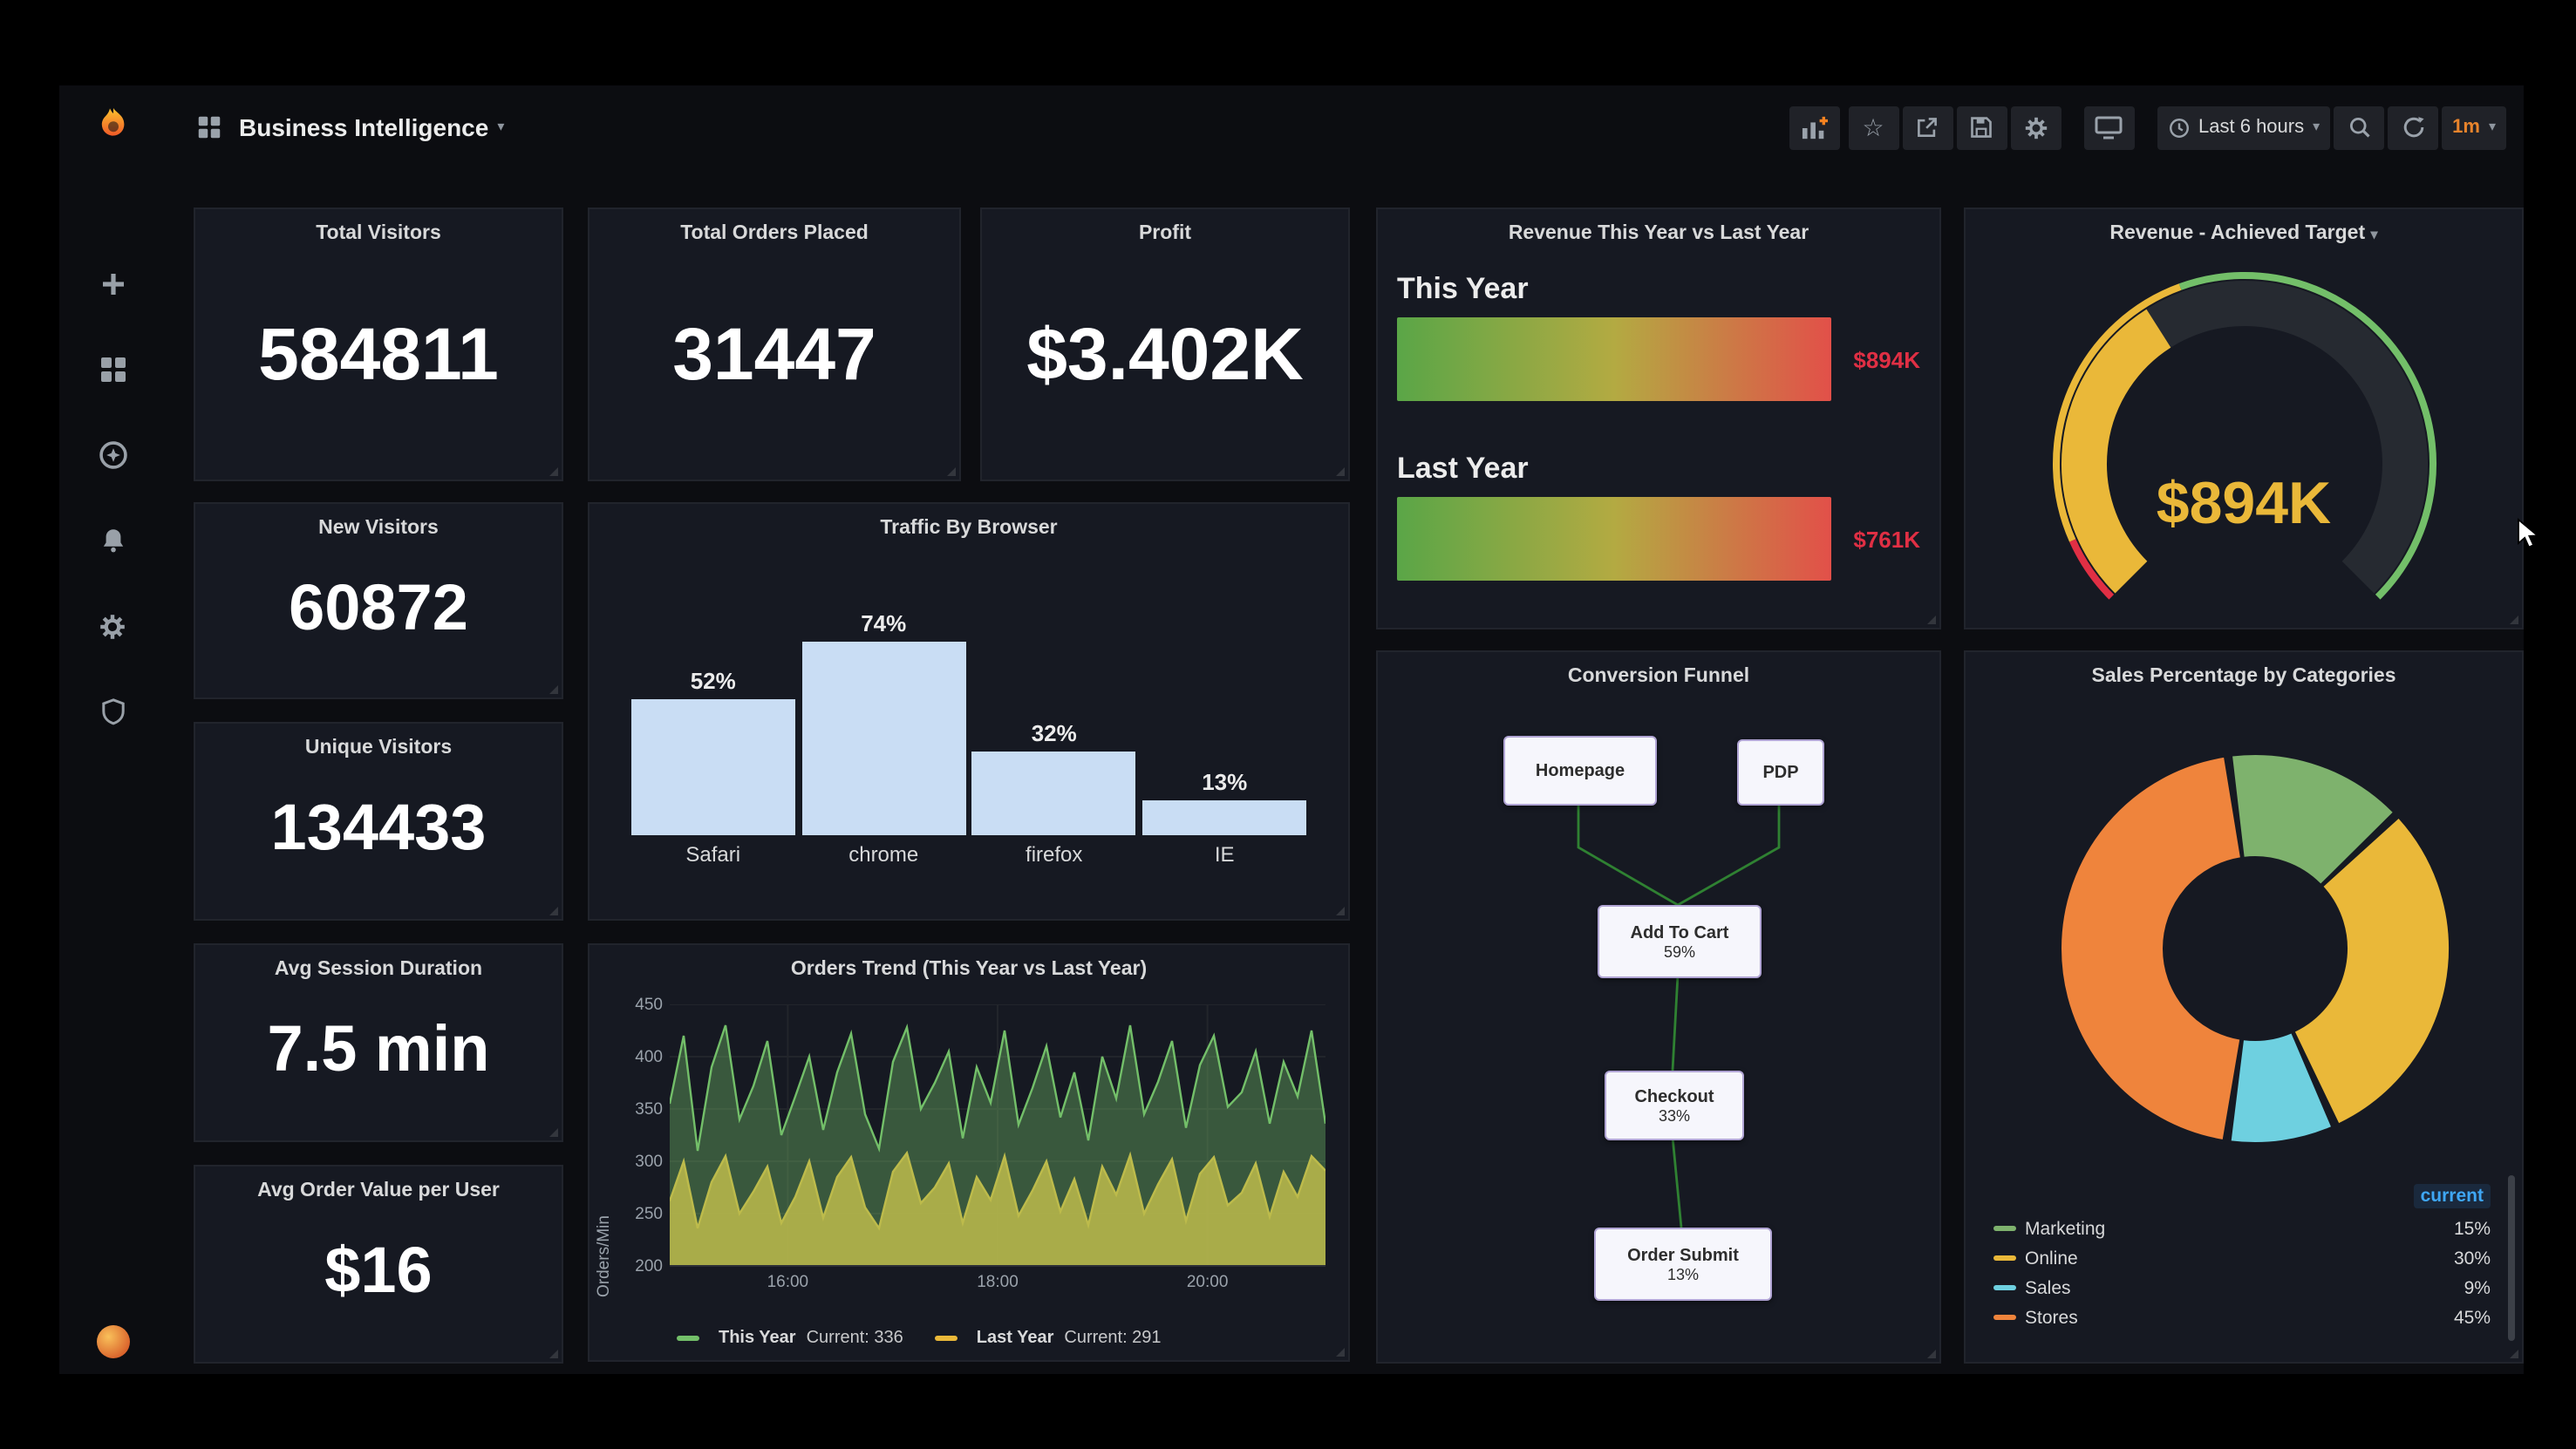 The image size is (2576, 1449). Describe the element at coordinates (501, 126) in the screenshot. I see `title-caret-icon: ▾` at that location.